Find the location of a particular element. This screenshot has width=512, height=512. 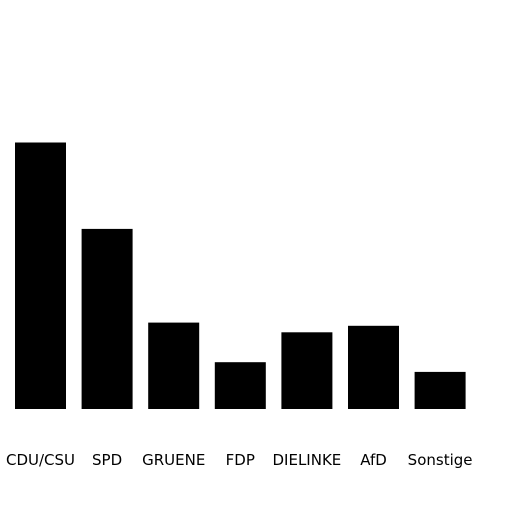

bar-afd is located at coordinates (373, 367).